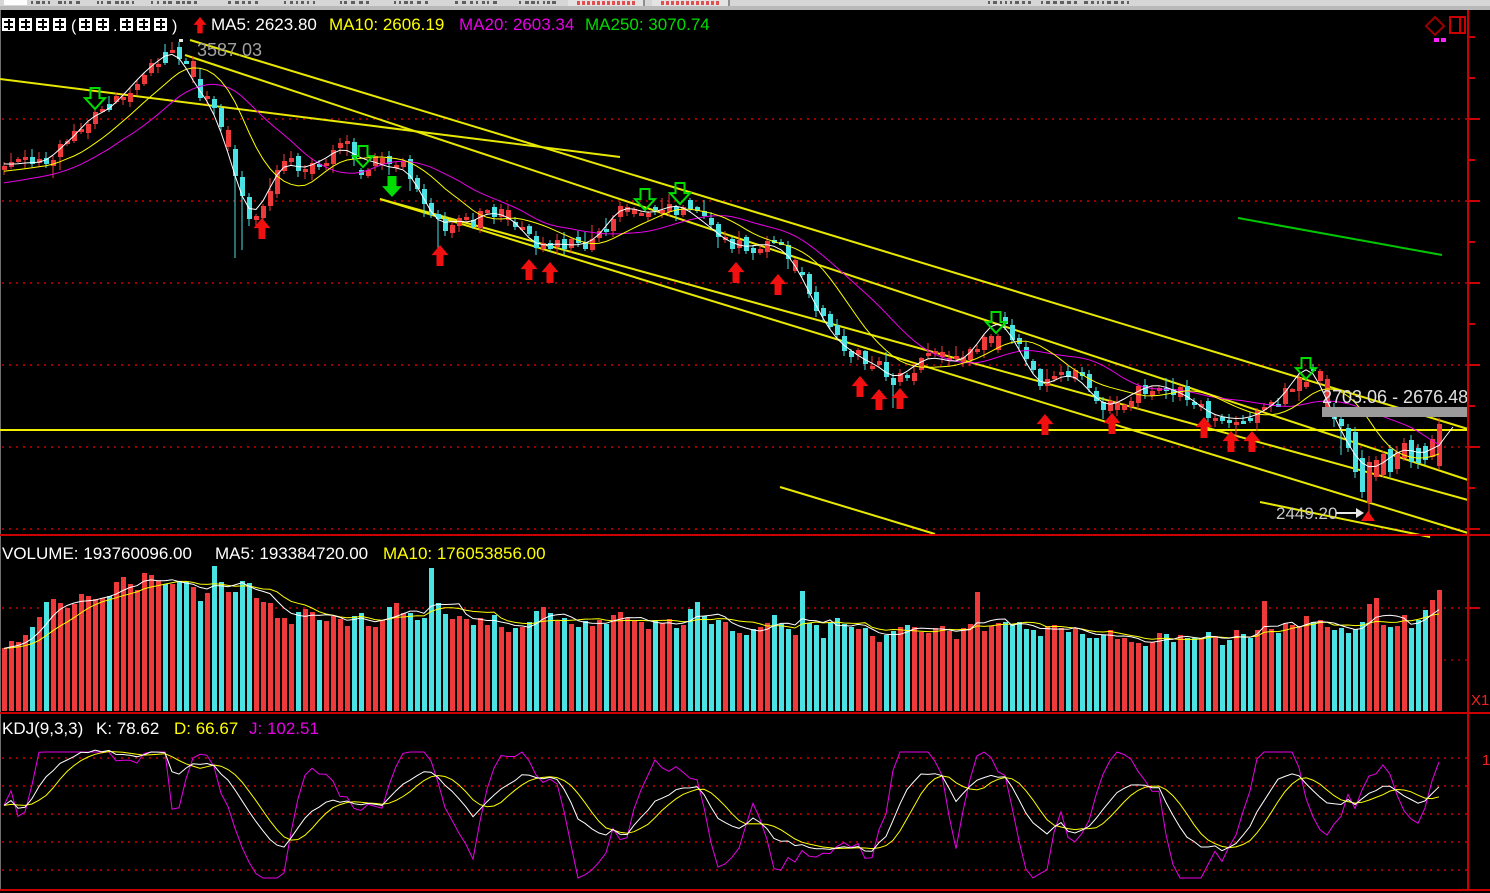  I want to click on svg-text: 2449.20, so click(1306, 513).